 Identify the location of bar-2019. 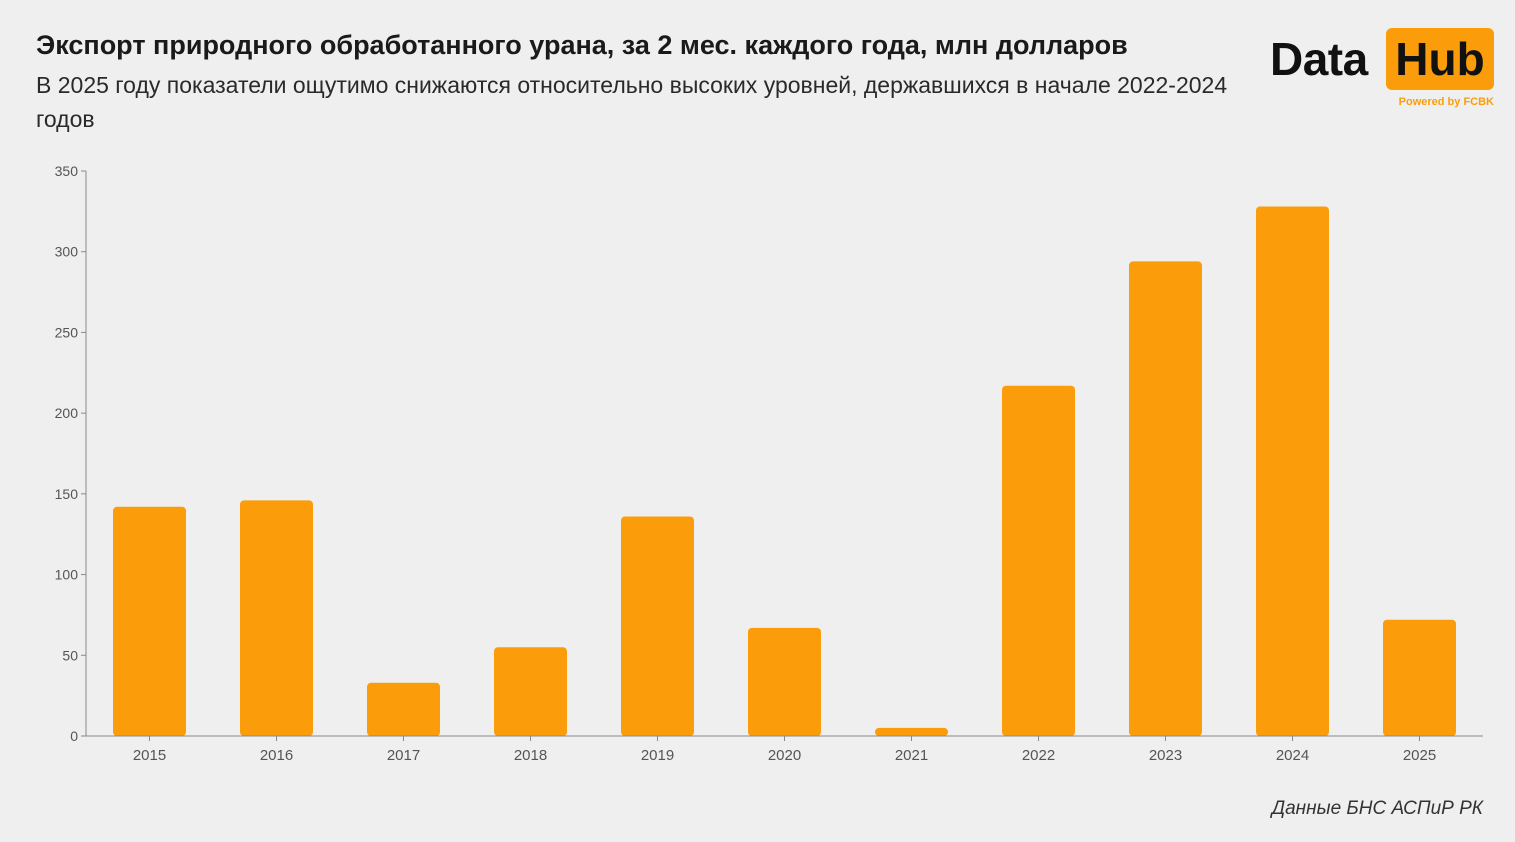
(657, 626).